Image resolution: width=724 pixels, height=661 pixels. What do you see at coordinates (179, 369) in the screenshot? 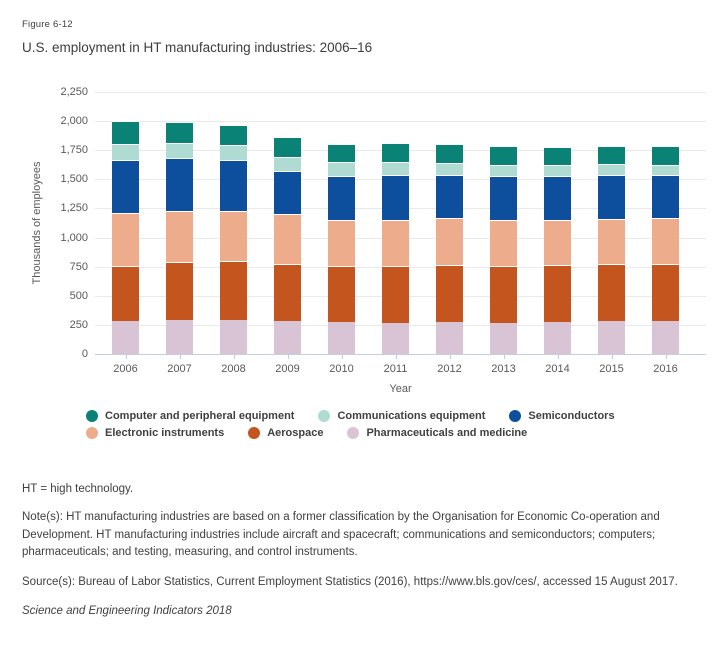
I see `x-tick-label: 2007` at bounding box center [179, 369].